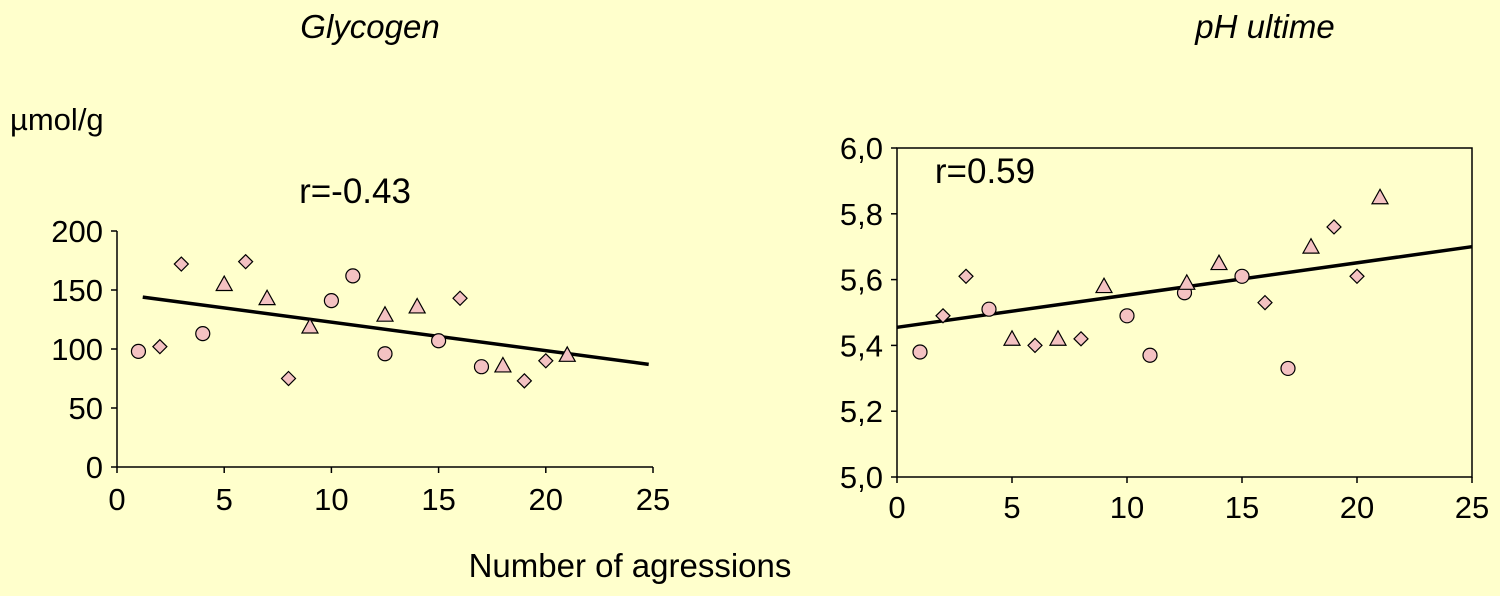 The image size is (1500, 596). I want to click on y-tick-label: 5,2, so click(861, 411).